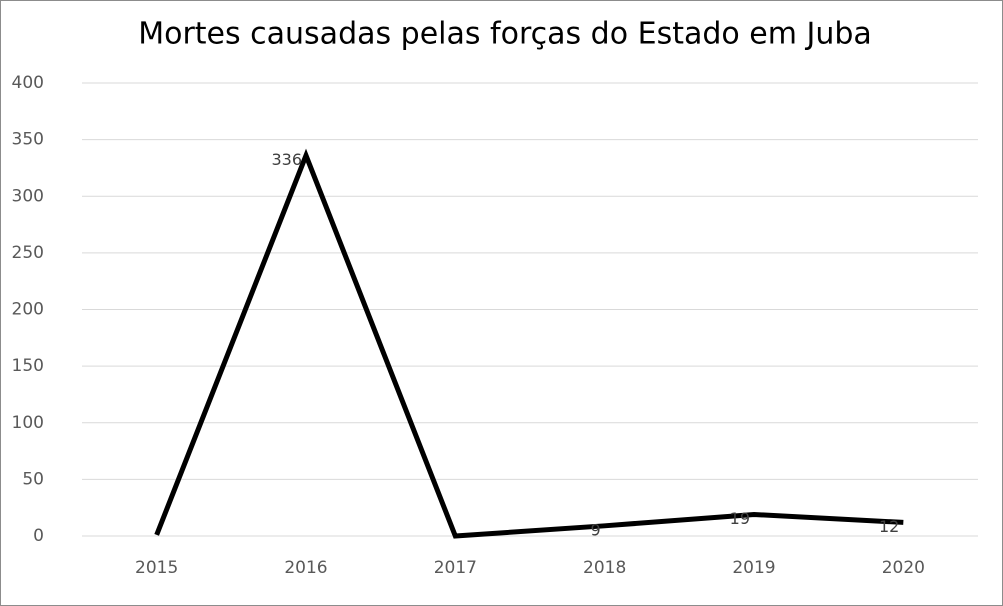 The image size is (1003, 606). What do you see at coordinates (33, 479) in the screenshot?
I see `y-tick-label: 50` at bounding box center [33, 479].